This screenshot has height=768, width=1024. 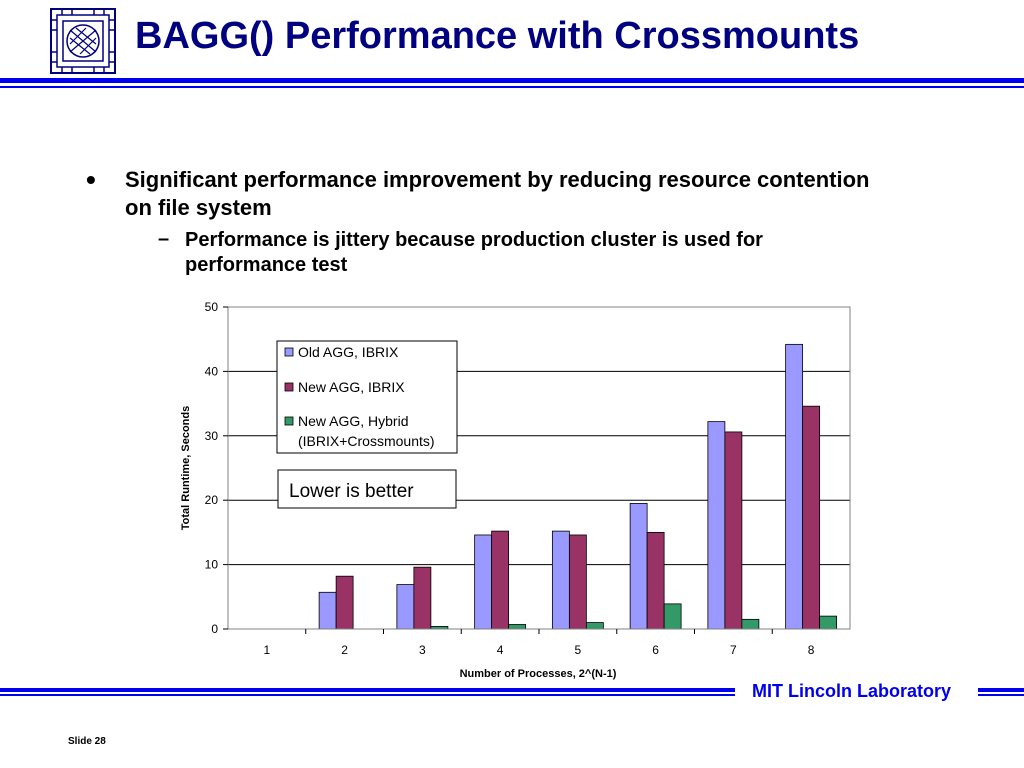 What do you see at coordinates (214, 629) in the screenshot?
I see `y-tick-label: 0` at bounding box center [214, 629].